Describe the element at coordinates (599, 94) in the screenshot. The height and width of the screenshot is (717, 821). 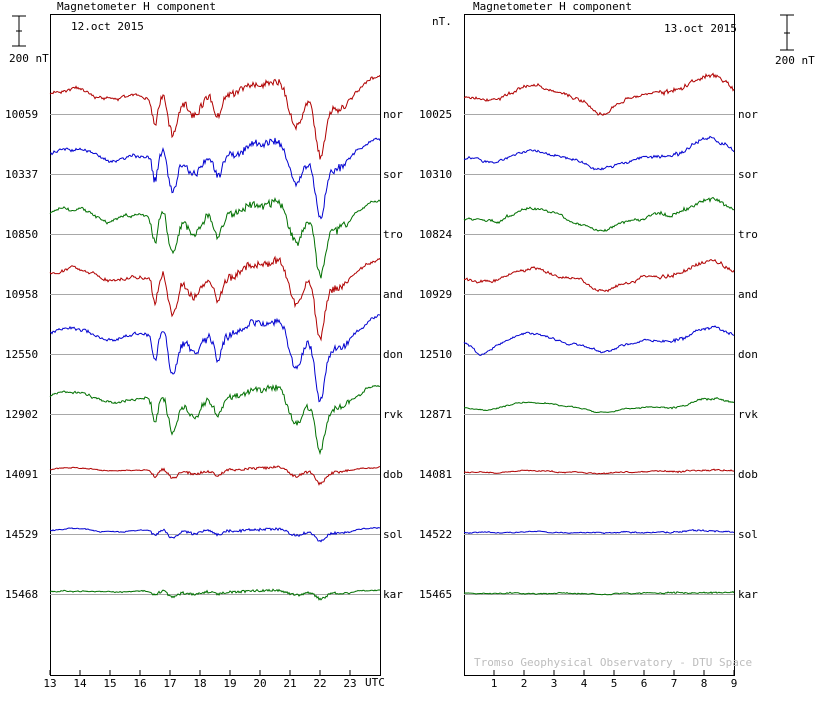
I see `day2-nor-trace` at that location.